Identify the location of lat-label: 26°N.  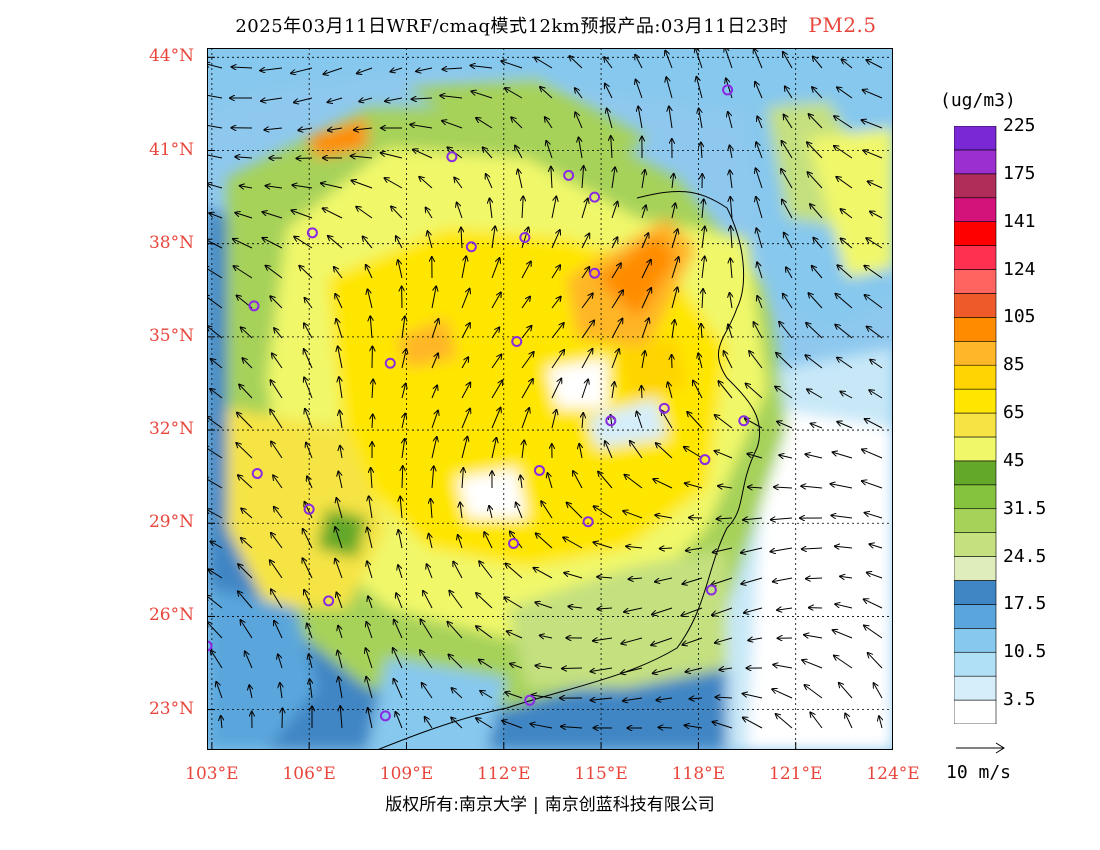
(171, 615).